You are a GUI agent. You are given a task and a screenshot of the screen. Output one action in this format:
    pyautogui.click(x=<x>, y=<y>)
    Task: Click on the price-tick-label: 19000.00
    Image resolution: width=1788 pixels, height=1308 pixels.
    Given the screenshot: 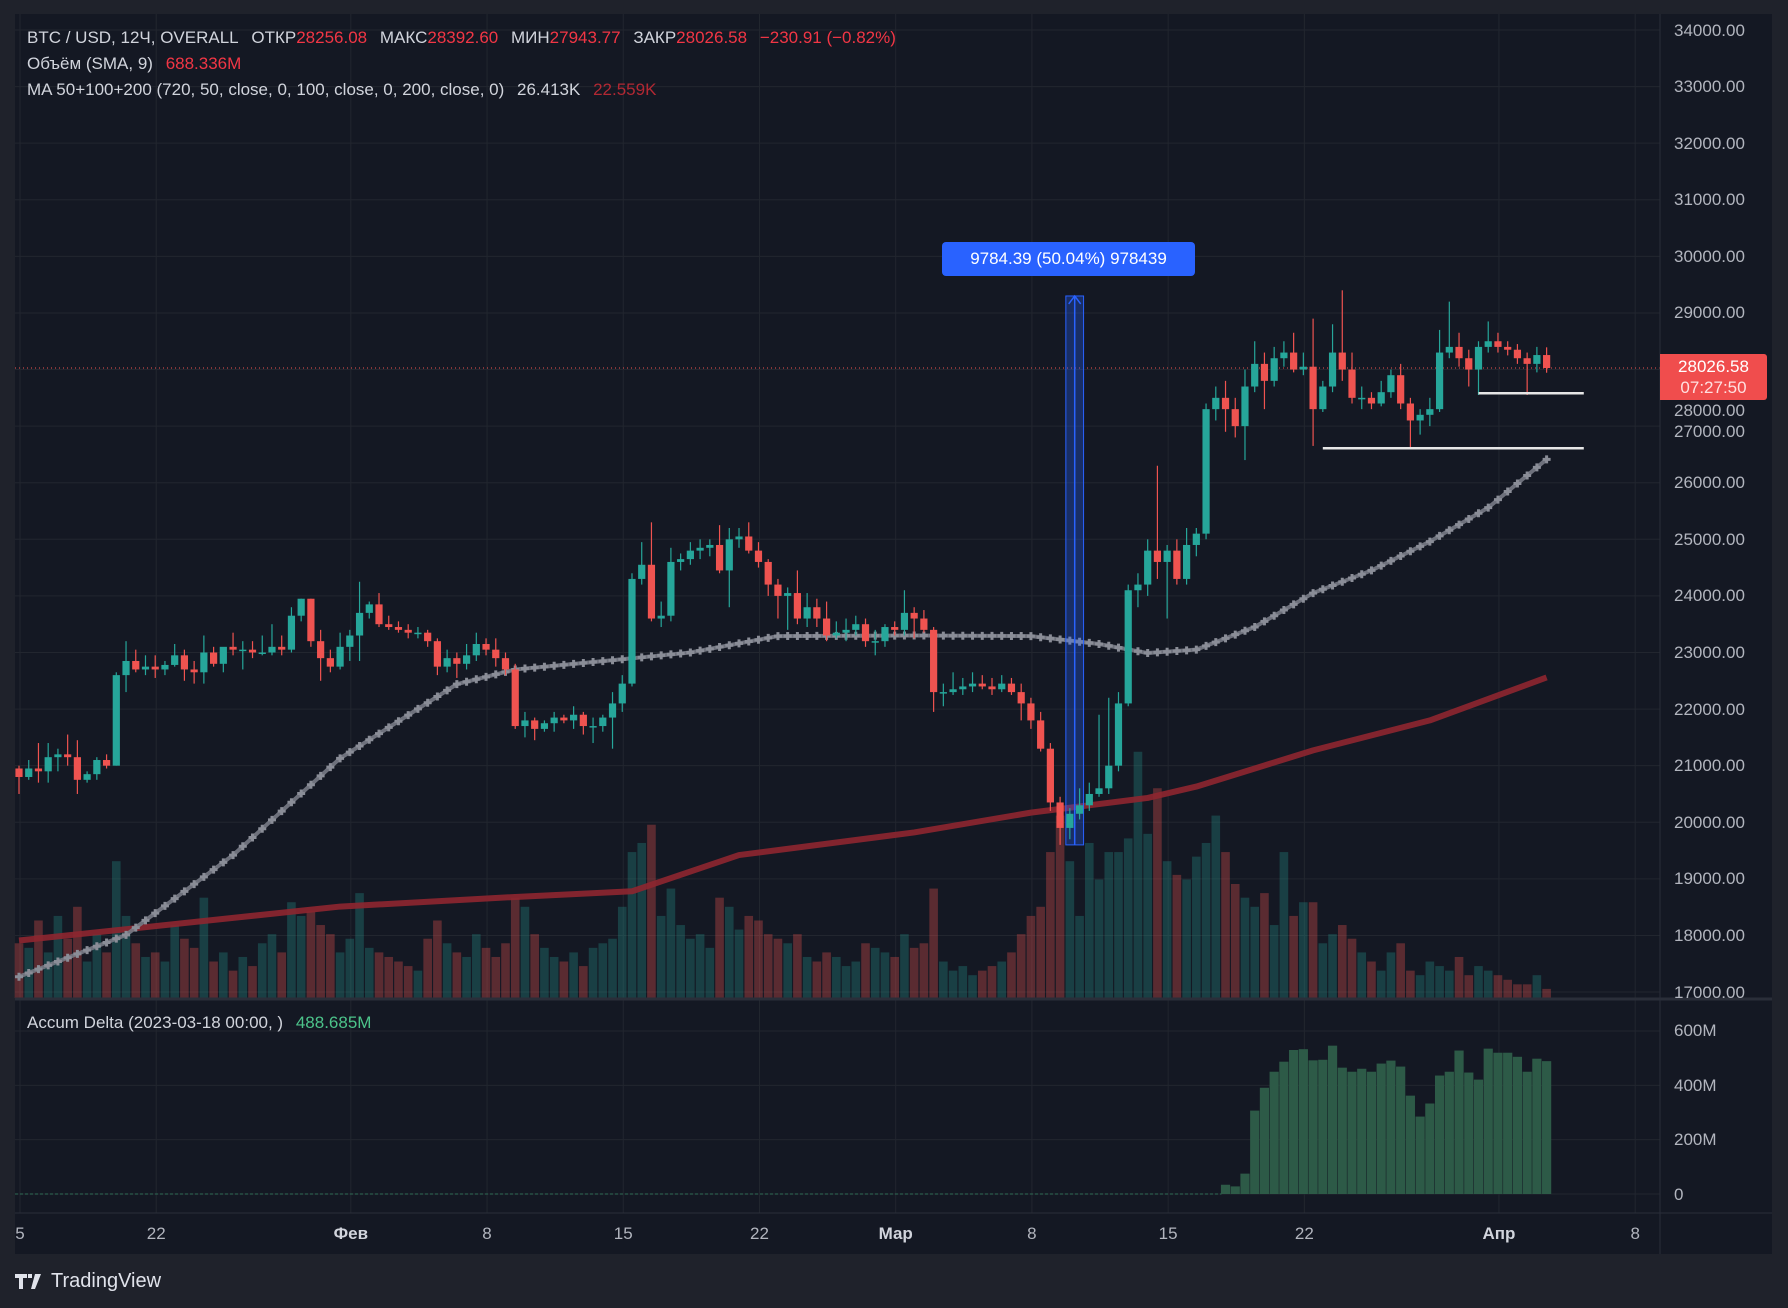 What is the action you would take?
    pyautogui.click(x=1709, y=879)
    